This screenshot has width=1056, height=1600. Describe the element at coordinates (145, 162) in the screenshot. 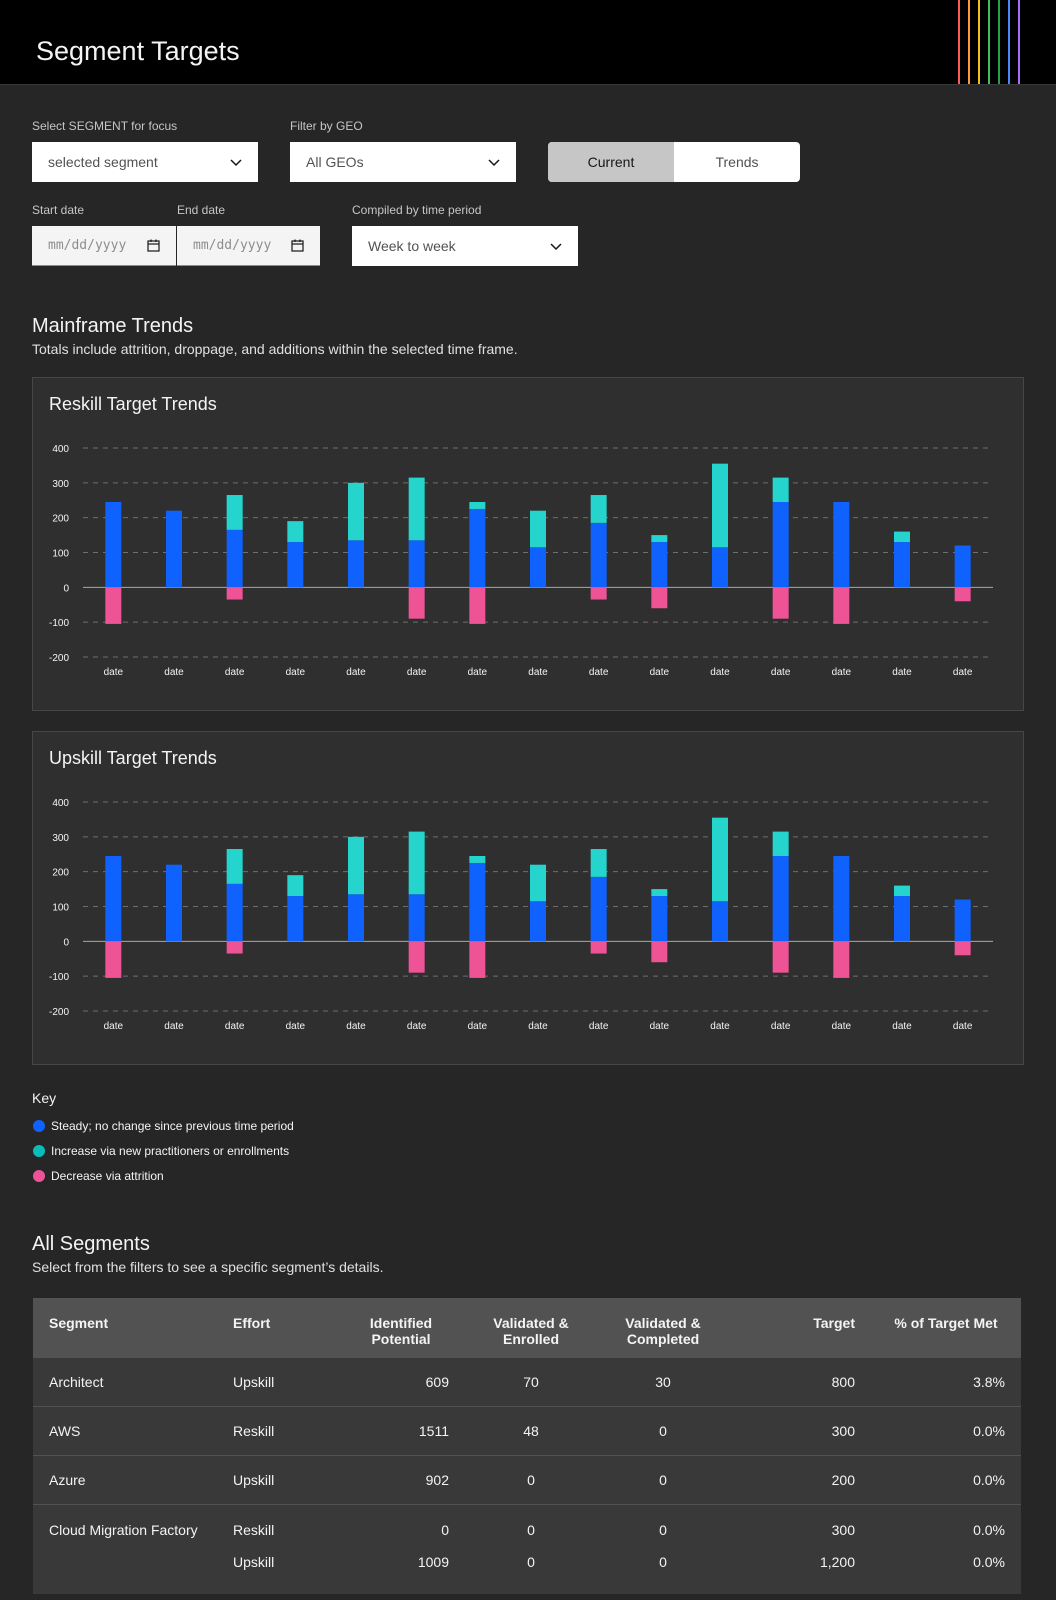

I see `segment-select: selected segment` at that location.